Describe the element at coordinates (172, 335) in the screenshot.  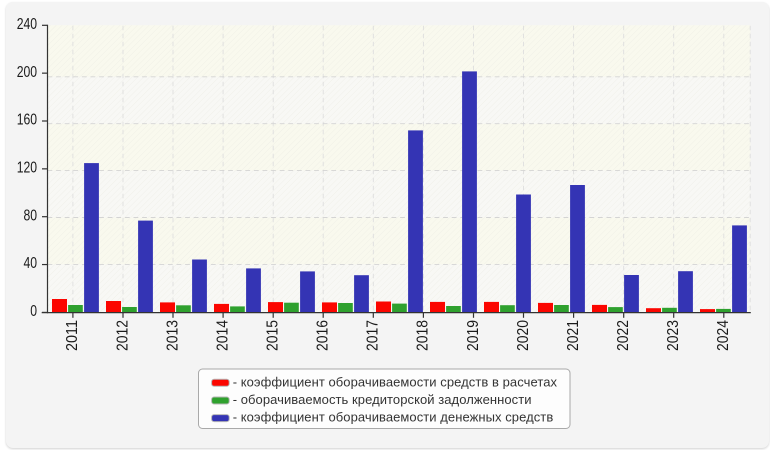
I see `svg-text: 2013` at that location.